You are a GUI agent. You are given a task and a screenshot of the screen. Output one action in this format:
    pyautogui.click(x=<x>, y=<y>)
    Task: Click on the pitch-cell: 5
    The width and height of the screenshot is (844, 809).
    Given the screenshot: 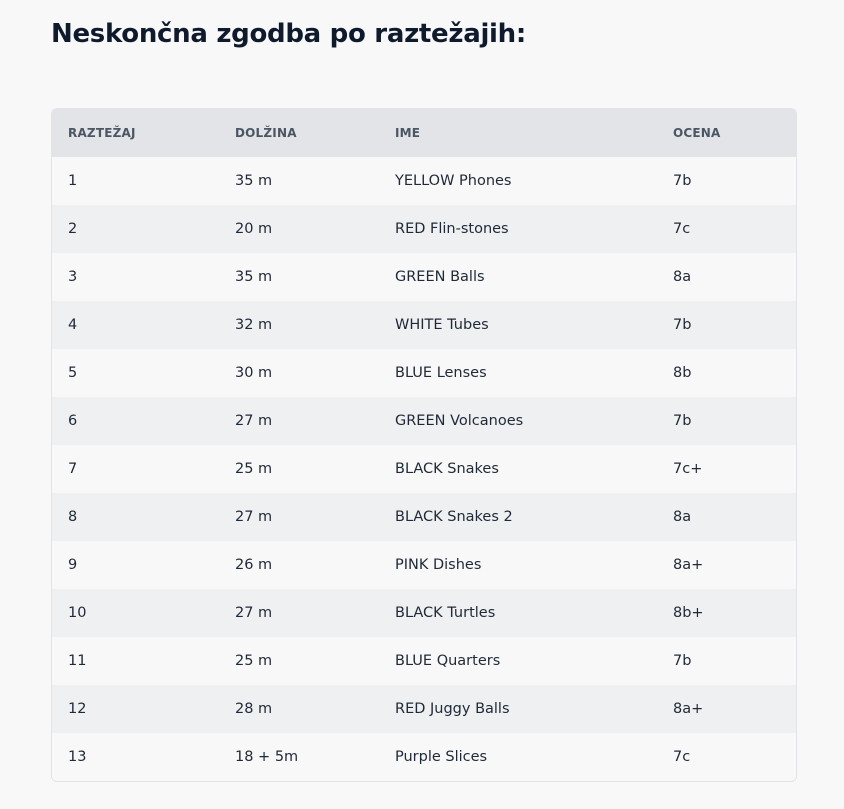 What is the action you would take?
    pyautogui.click(x=73, y=373)
    